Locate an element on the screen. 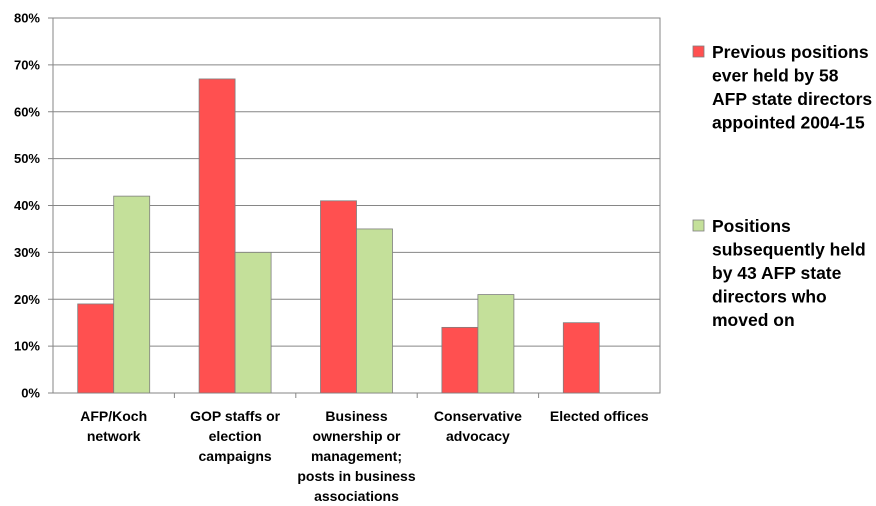 The height and width of the screenshot is (506, 876). x-category-label: Conservative advocacy is located at coordinates (478, 426).